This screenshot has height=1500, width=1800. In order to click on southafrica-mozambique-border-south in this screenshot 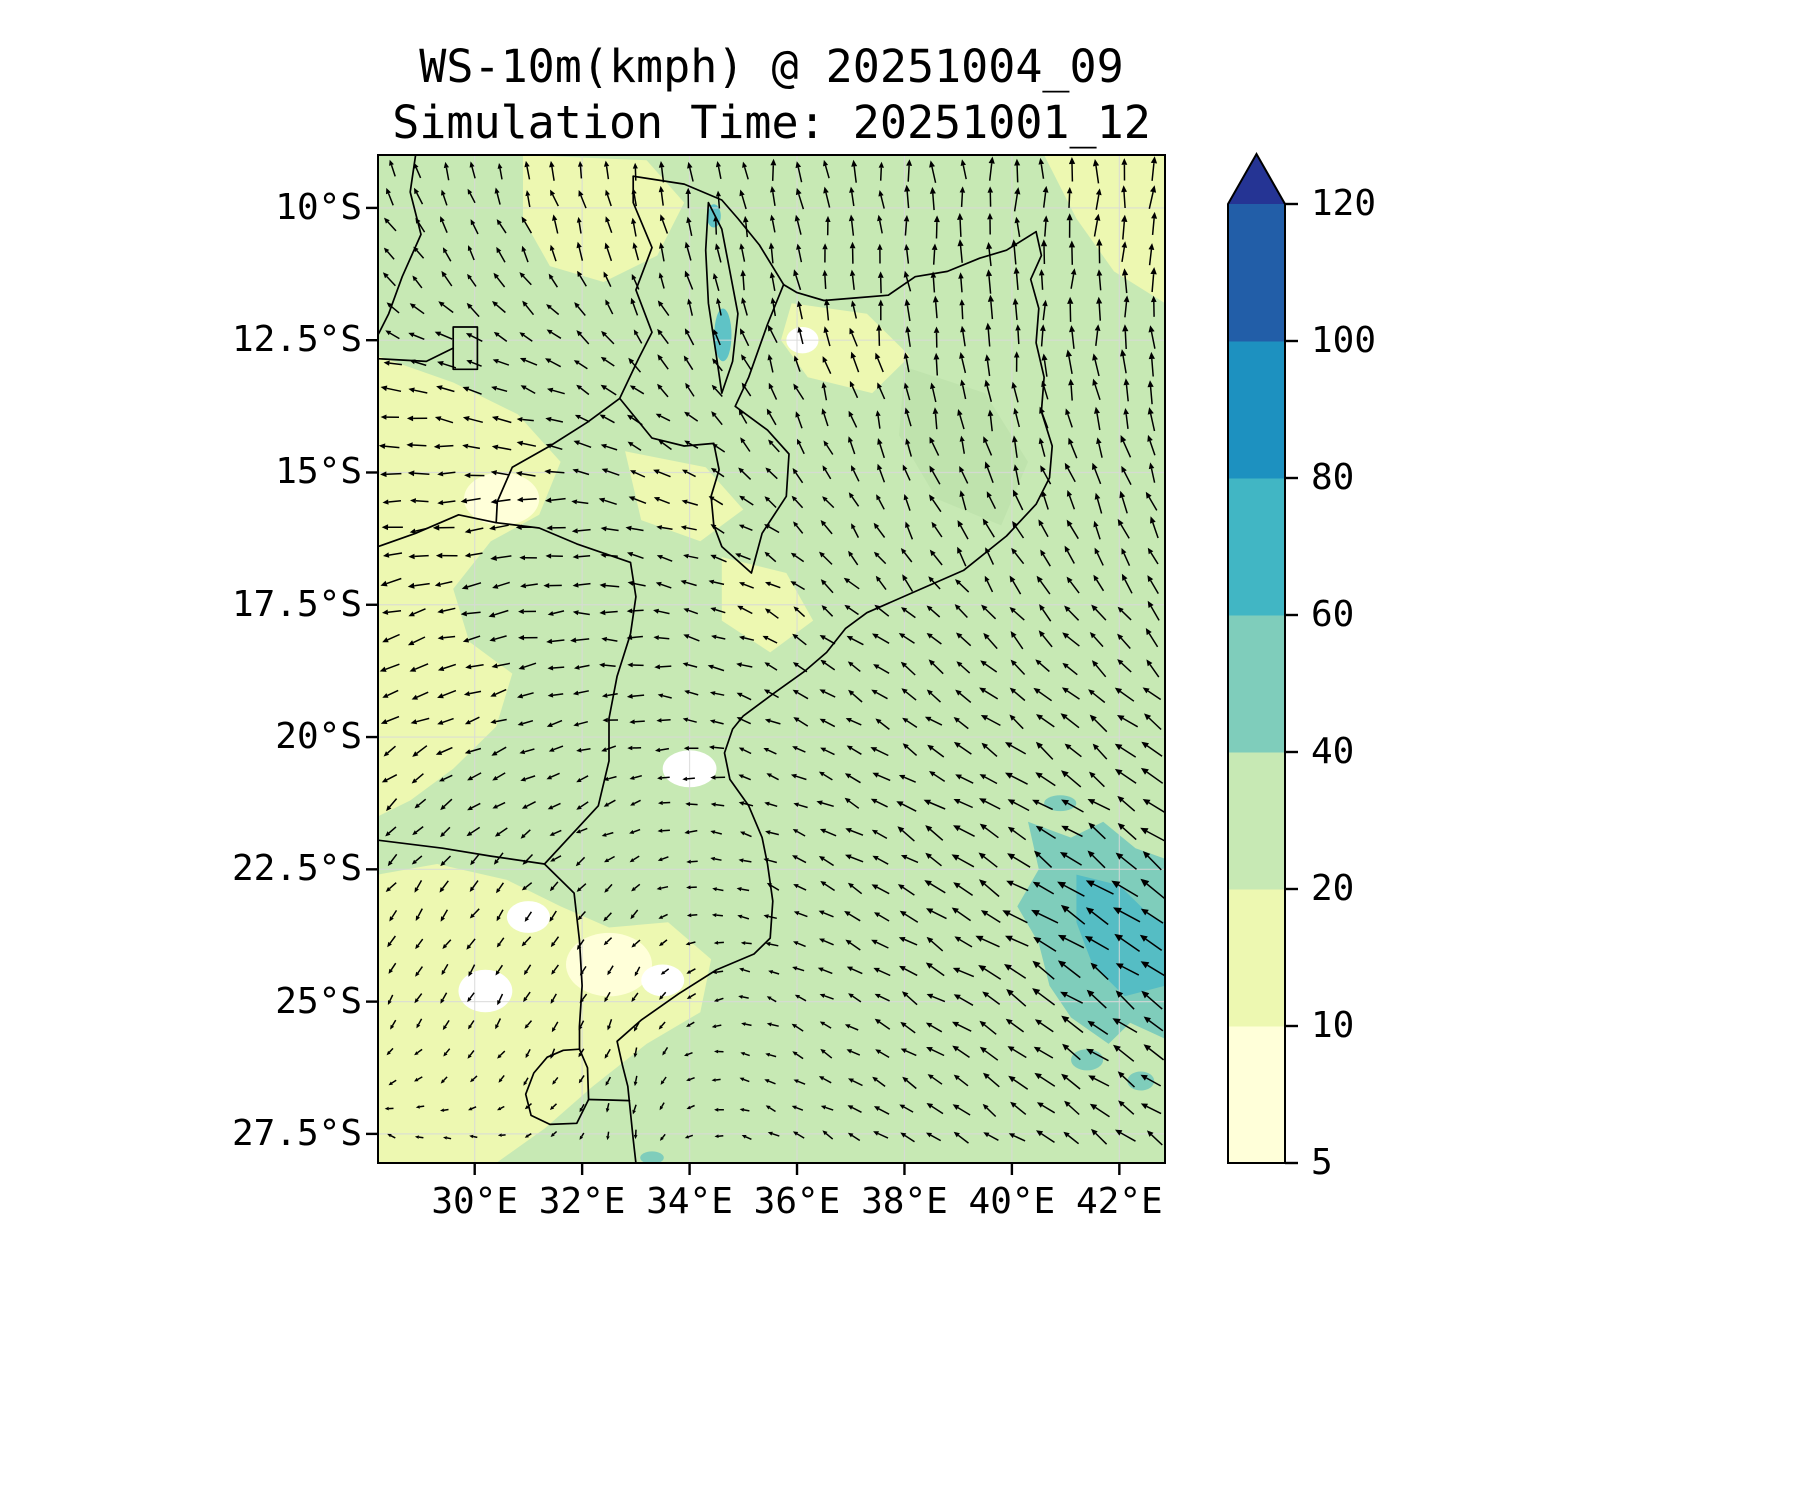, I will do `click(609, 1100)`.